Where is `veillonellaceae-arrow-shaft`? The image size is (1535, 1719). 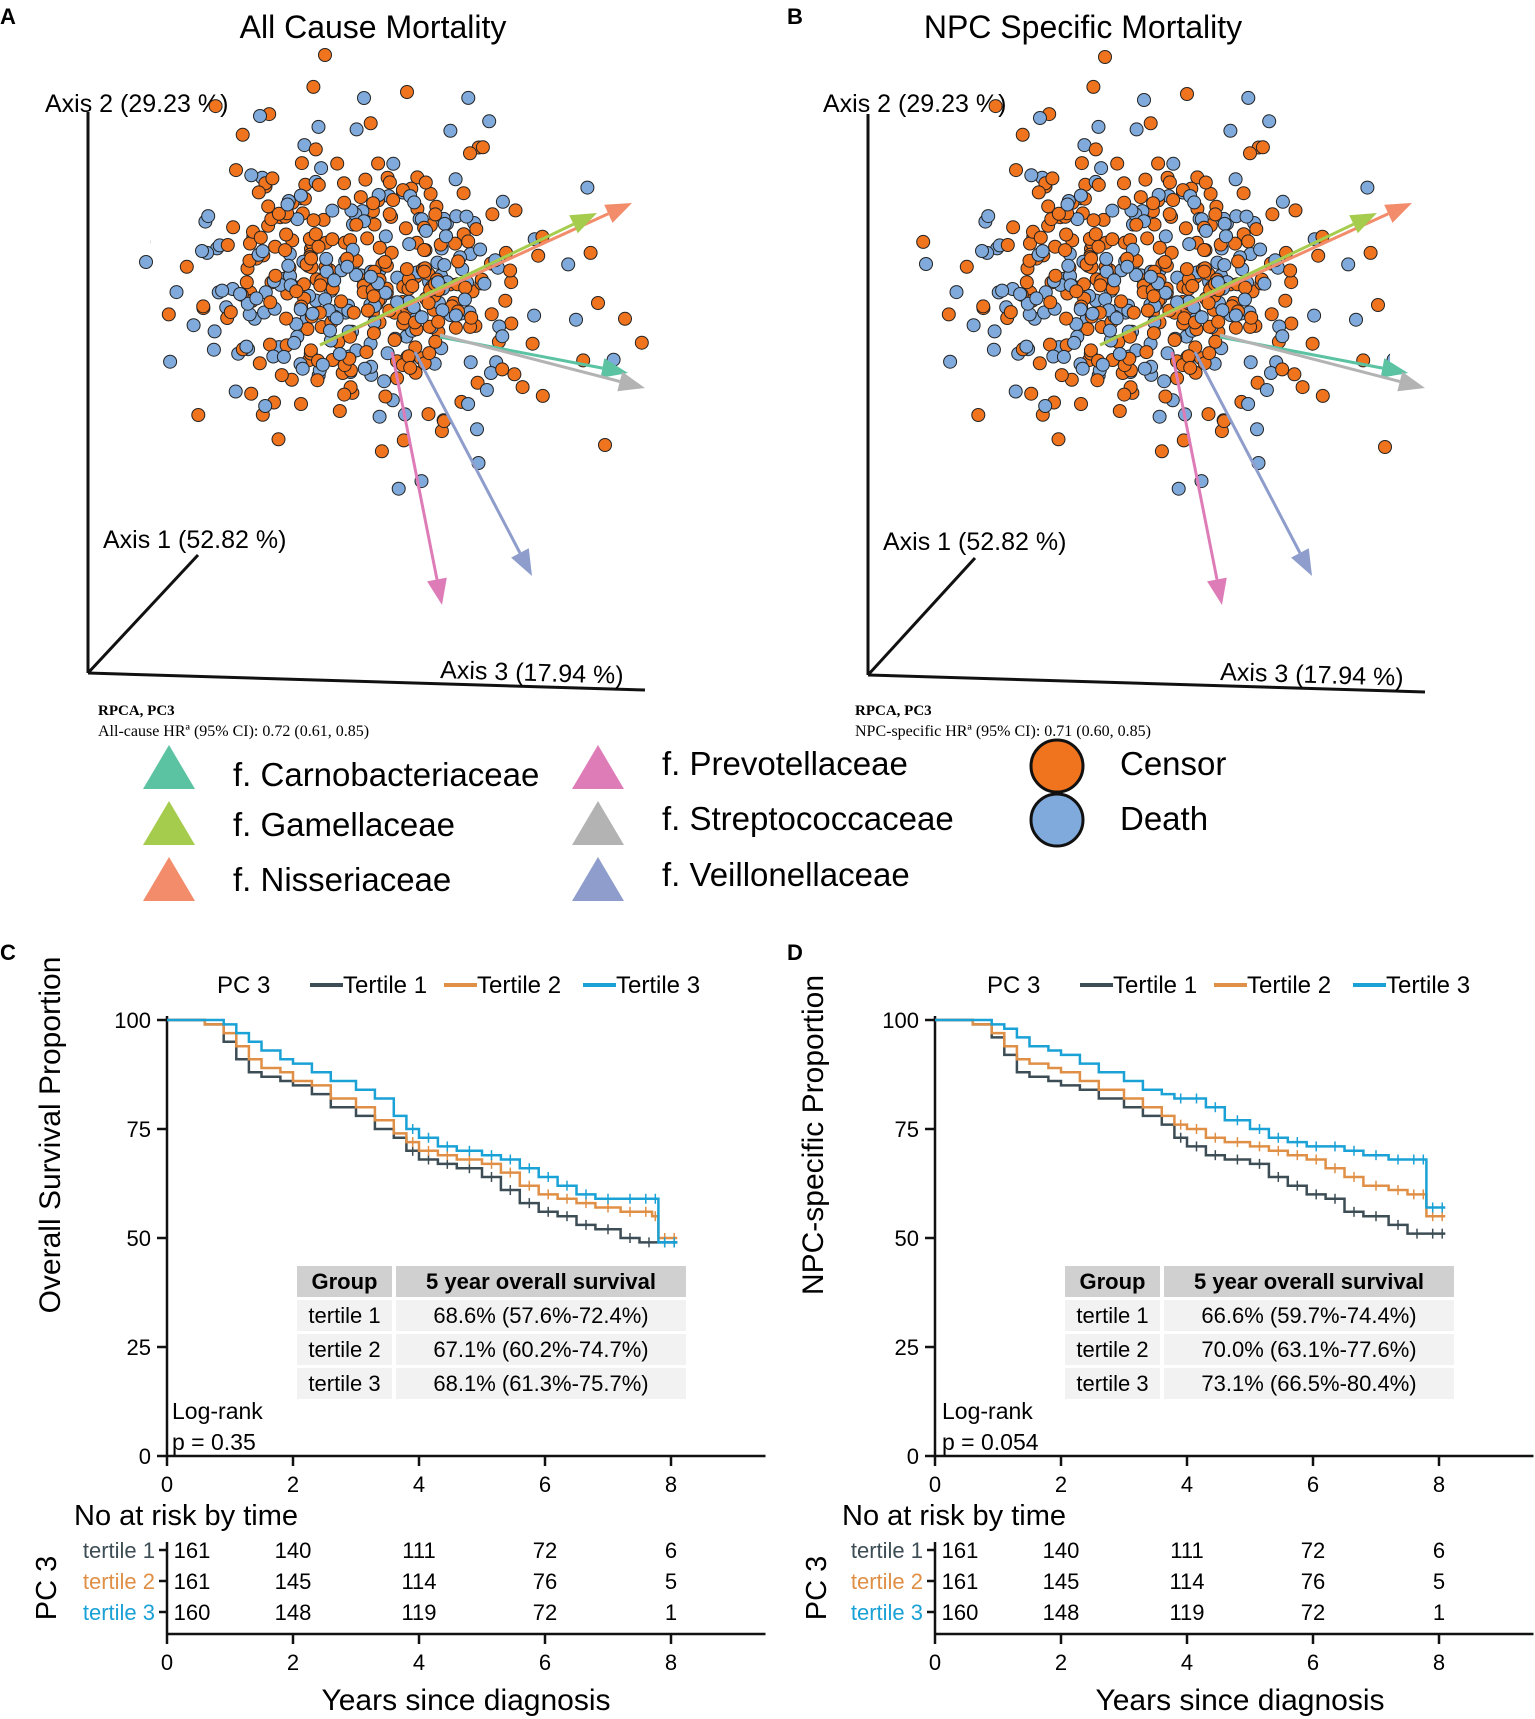
veillonellaceae-arrow-shaft is located at coordinates (467, 452).